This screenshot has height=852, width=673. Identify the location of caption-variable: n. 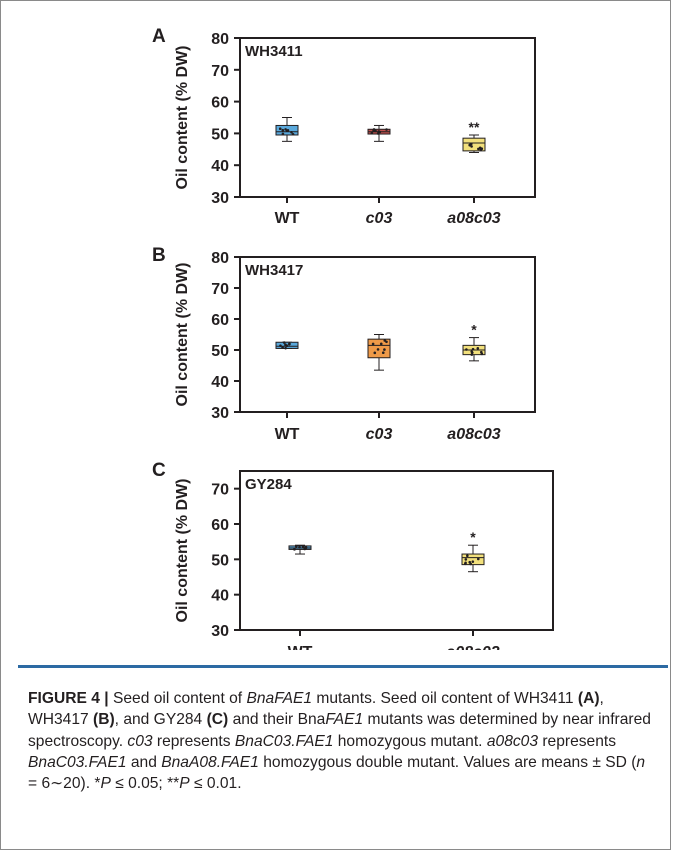
(641, 762).